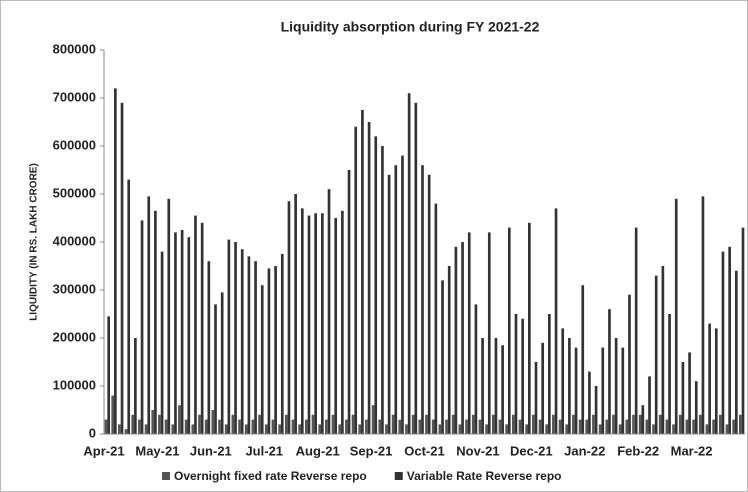 The width and height of the screenshot is (748, 492). What do you see at coordinates (74, 192) in the screenshot?
I see `y-tick-label: 500000` at bounding box center [74, 192].